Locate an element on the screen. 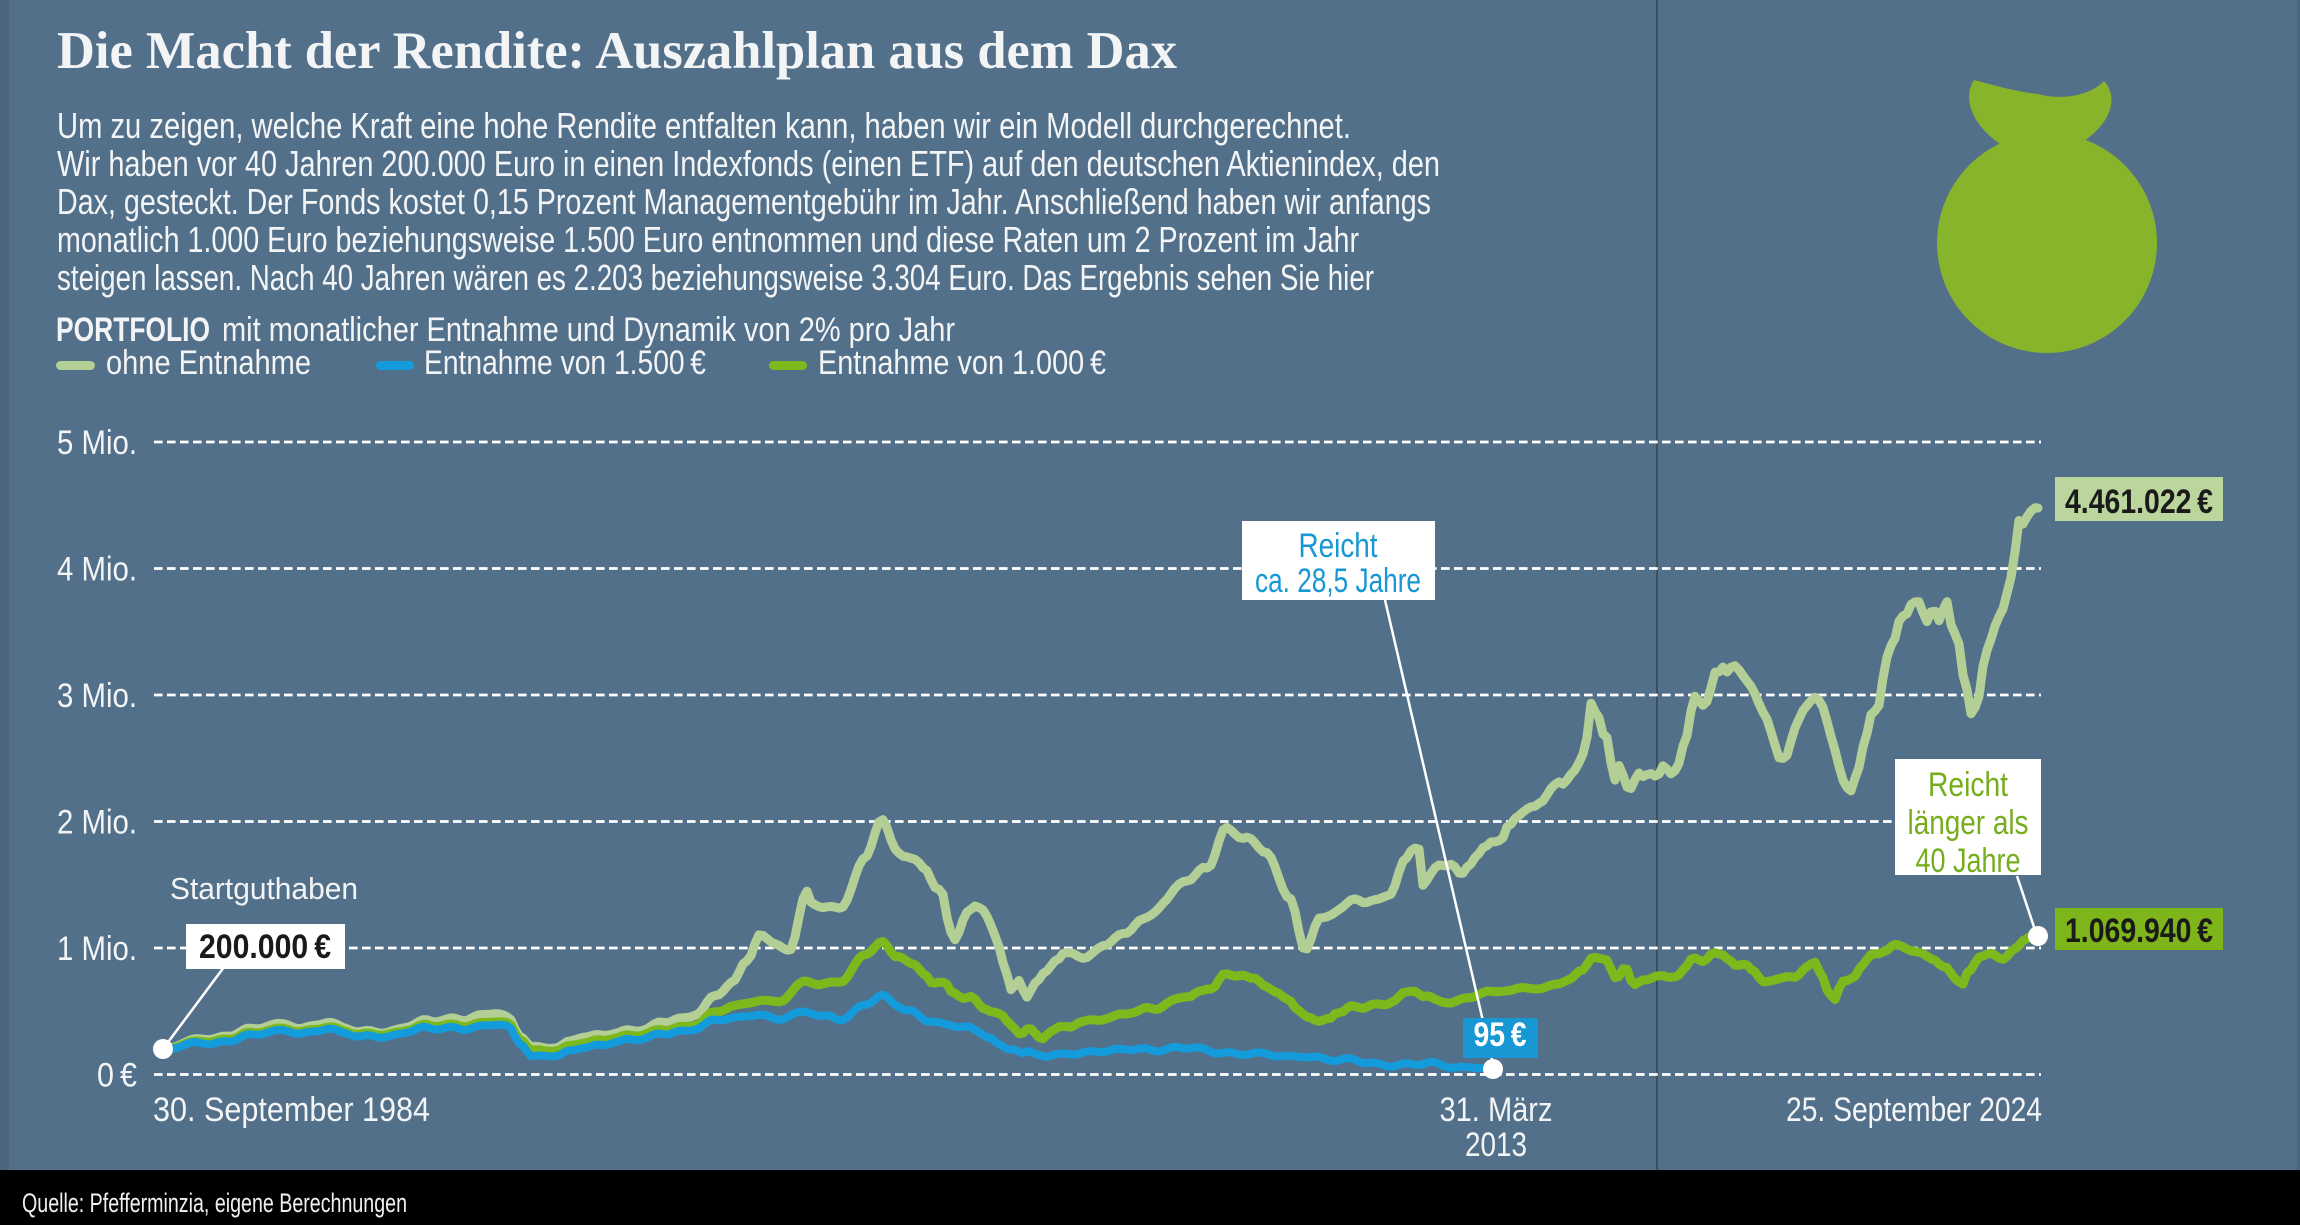 The width and height of the screenshot is (2300, 1225). svg-text: PORTFOLIO is located at coordinates (133, 330).